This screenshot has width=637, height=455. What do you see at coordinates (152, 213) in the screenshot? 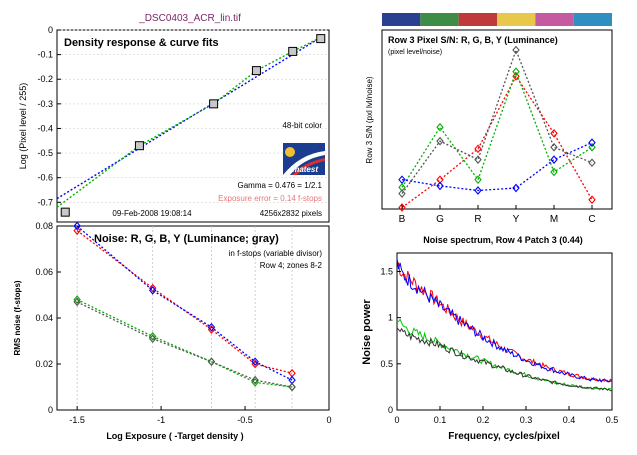
I see `date-label: 09-Feb-2008 19:08:14` at bounding box center [152, 213].